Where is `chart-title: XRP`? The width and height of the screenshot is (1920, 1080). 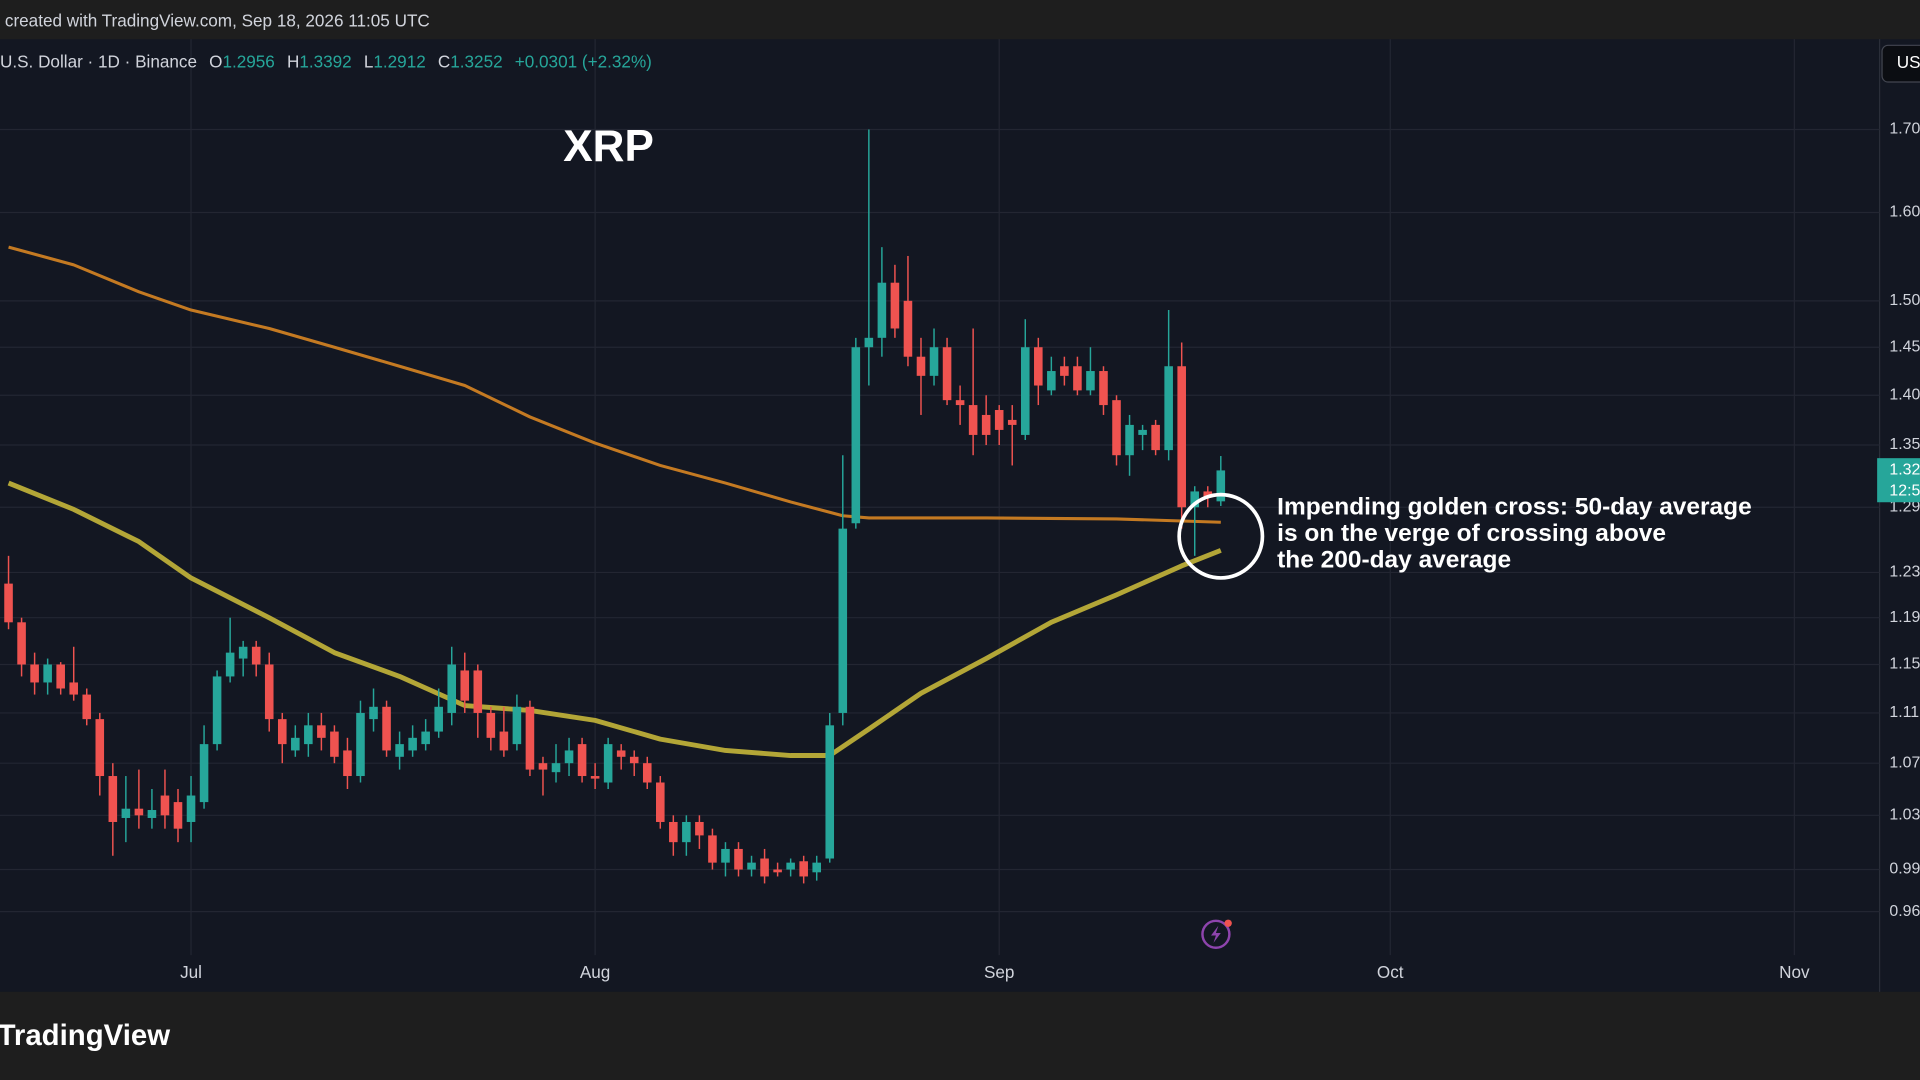 chart-title: XRP is located at coordinates (608, 146).